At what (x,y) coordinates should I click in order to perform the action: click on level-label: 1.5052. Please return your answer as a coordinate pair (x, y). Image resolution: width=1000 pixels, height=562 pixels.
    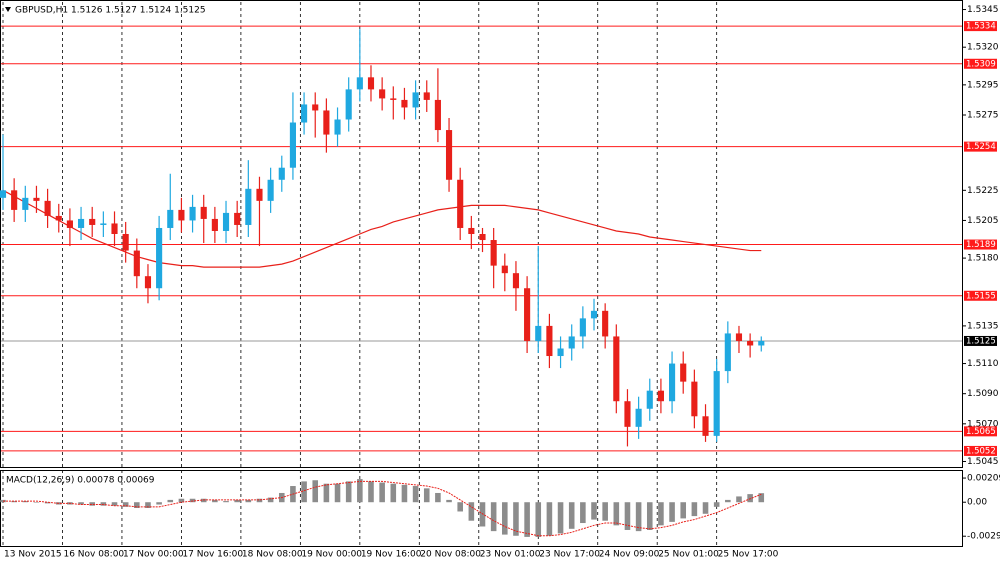
    Looking at the image, I should click on (981, 451).